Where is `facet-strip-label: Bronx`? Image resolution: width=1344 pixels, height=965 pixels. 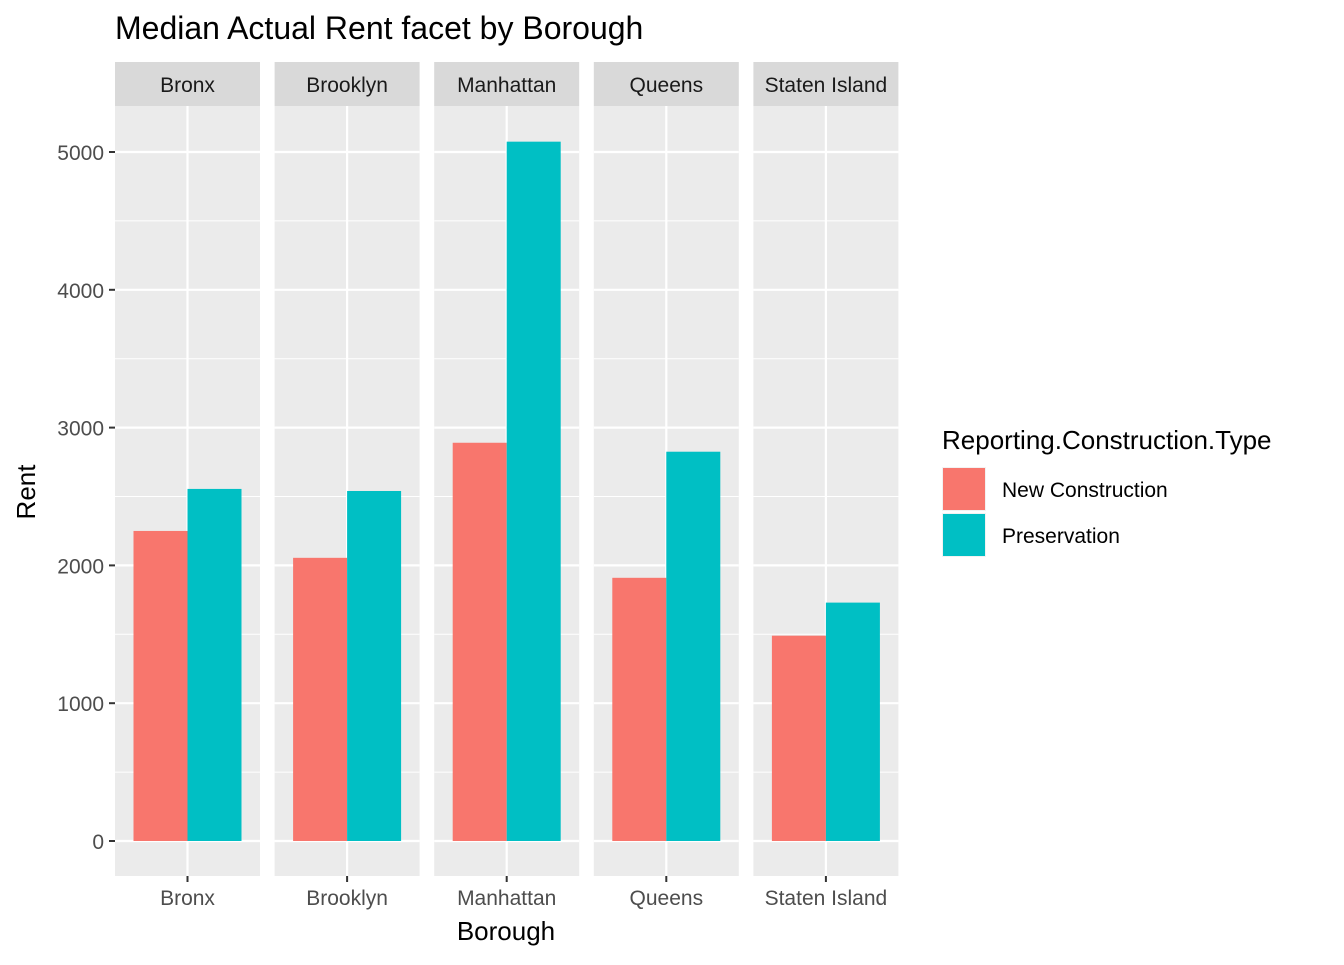 facet-strip-label: Bronx is located at coordinates (187, 85).